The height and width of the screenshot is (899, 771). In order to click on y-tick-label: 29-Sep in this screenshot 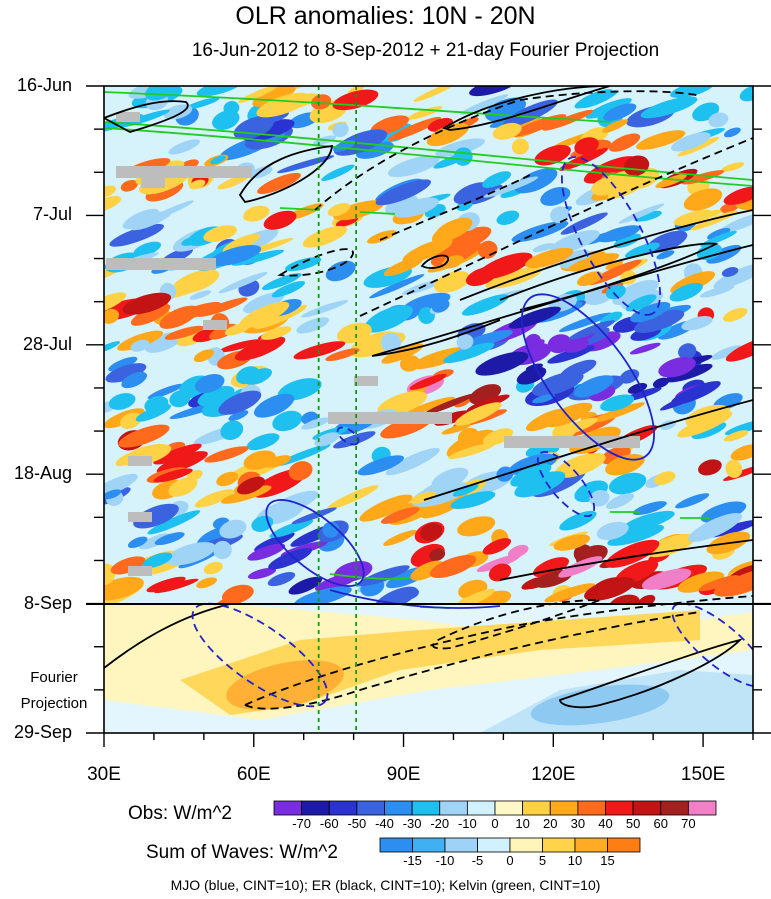, I will do `click(42, 732)`.